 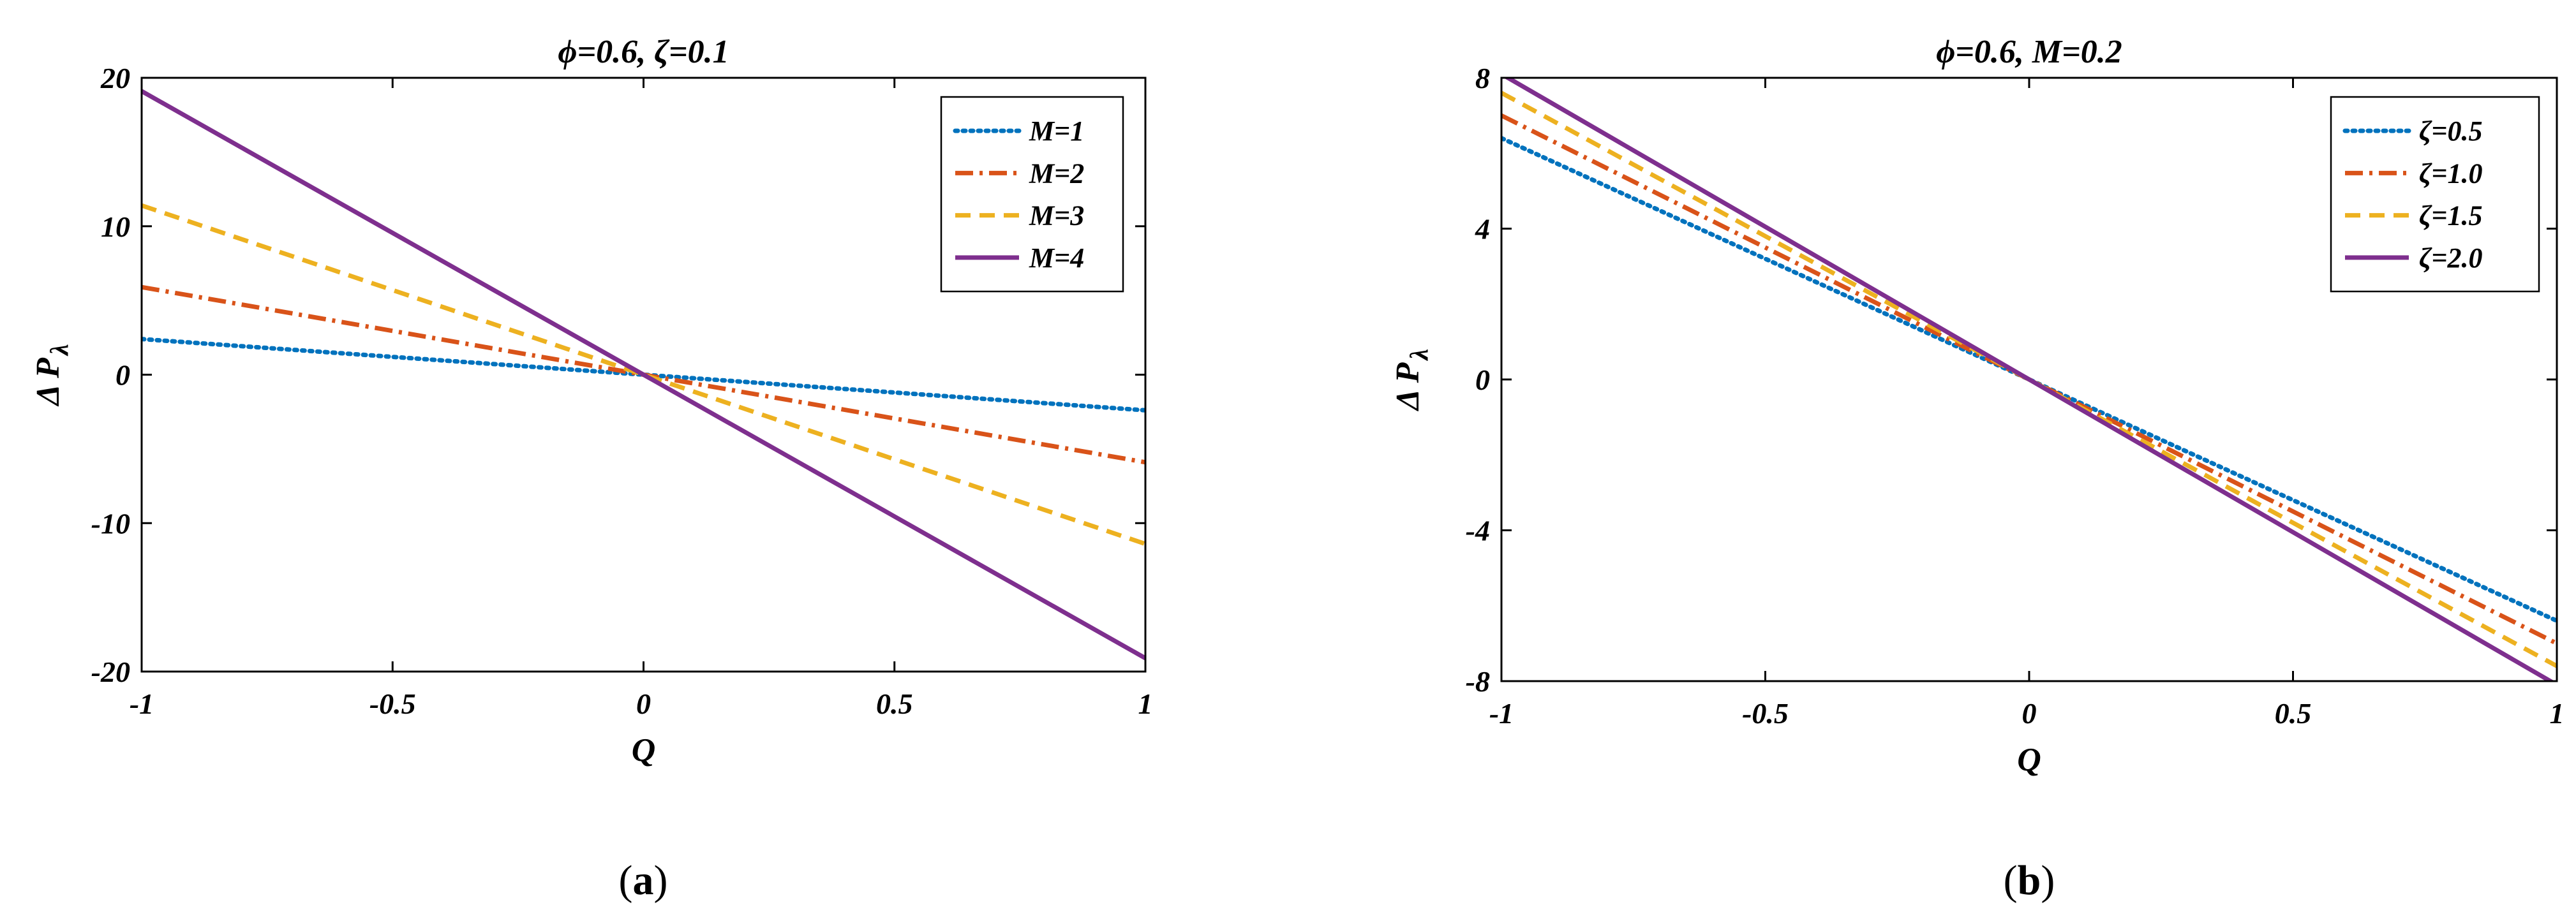 I want to click on y-tick-label: -20, so click(x=110, y=672).